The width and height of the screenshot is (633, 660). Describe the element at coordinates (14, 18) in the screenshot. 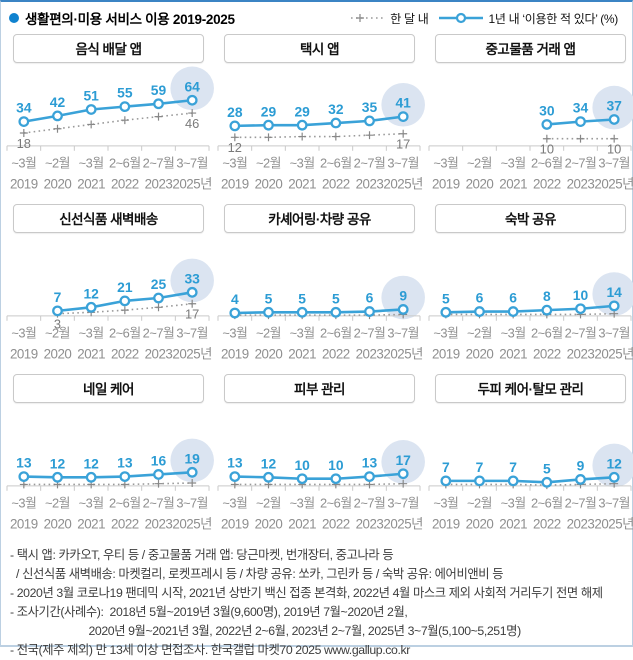

I see `bullet-icon` at that location.